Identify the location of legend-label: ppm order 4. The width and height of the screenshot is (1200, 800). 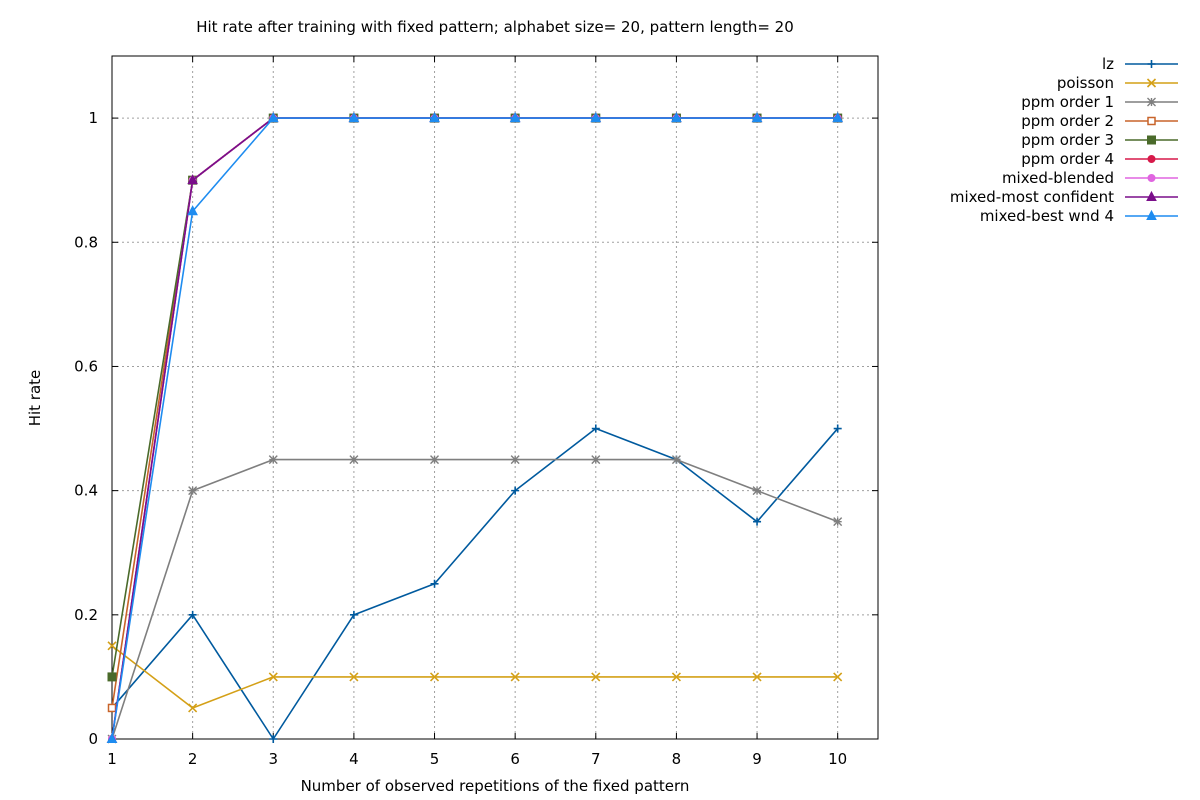
(1067, 159).